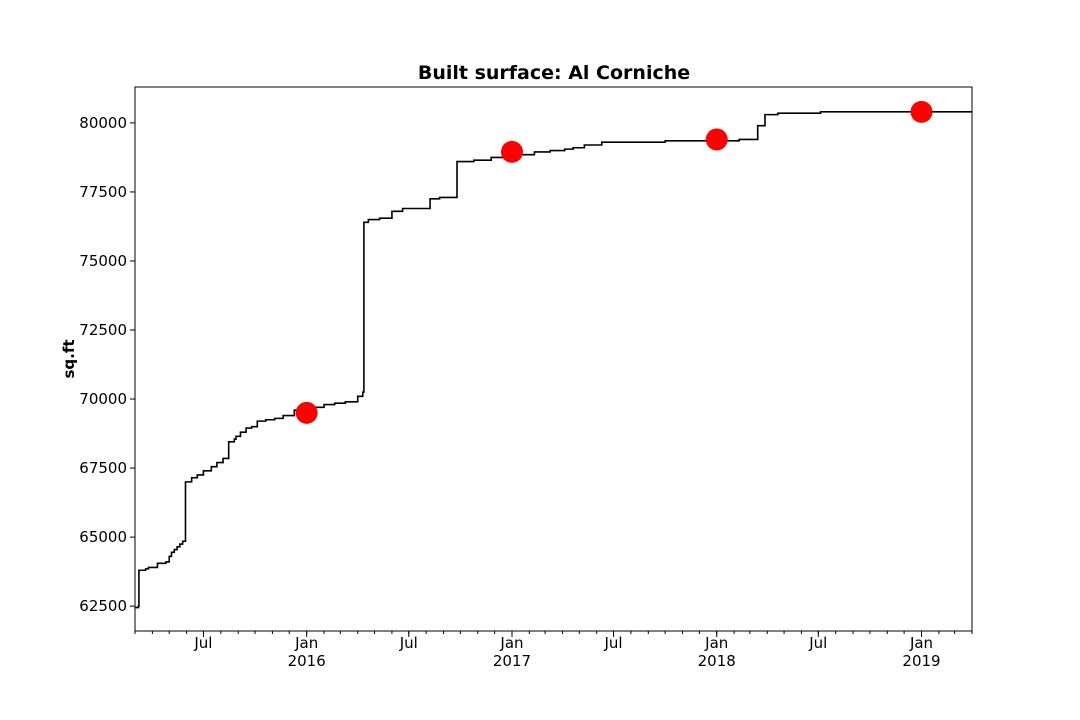 This screenshot has height=720, width=1080. Describe the element at coordinates (107, 364) in the screenshot. I see `y-axis: 62500 65000 67500 70000 72500 75000 77500 80000` at that location.